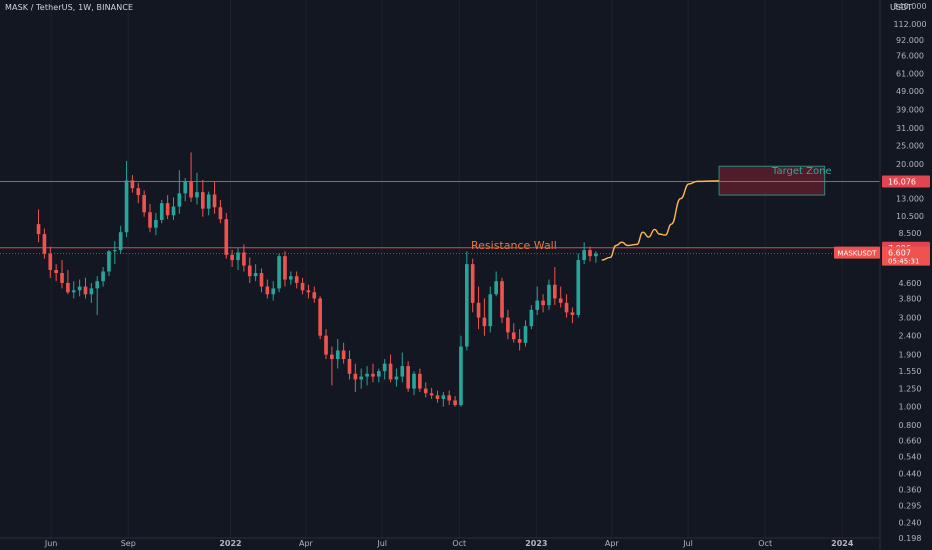 This screenshot has width=932, height=550. I want to click on price-tick-label: 1.550, so click(910, 371).